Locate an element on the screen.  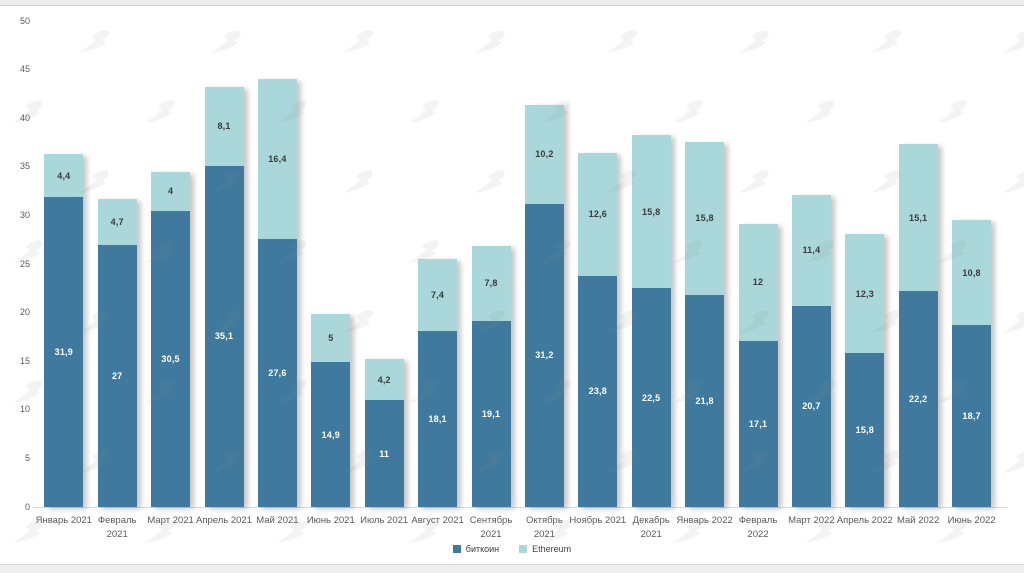
bar-value-label-bitcoin: 27 is located at coordinates (117, 375).